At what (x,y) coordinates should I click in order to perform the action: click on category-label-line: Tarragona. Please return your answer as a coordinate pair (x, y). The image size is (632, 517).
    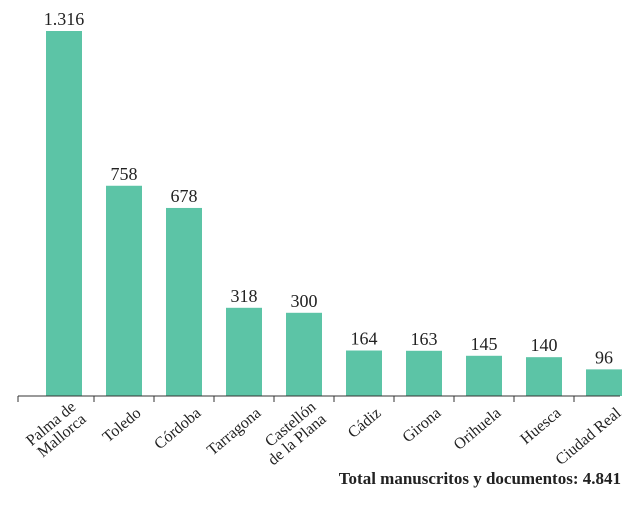
    Looking at the image, I should click on (234, 432).